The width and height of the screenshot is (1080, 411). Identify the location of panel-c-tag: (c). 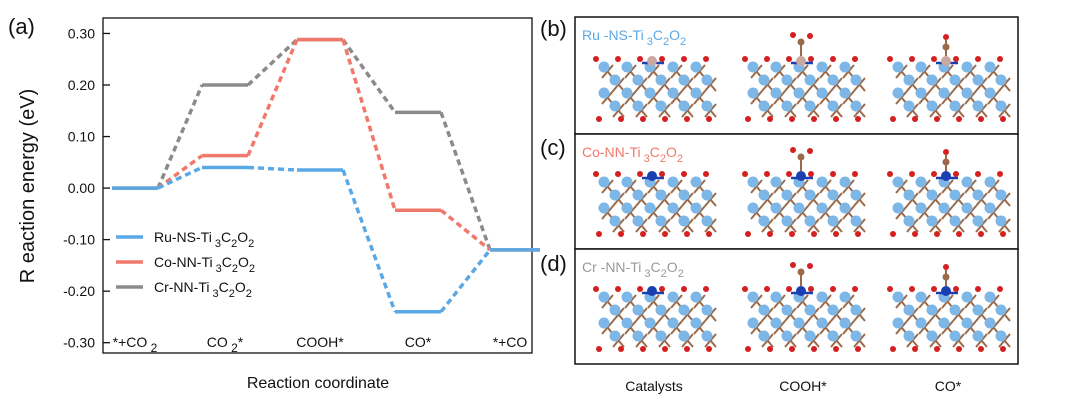
(553, 147).